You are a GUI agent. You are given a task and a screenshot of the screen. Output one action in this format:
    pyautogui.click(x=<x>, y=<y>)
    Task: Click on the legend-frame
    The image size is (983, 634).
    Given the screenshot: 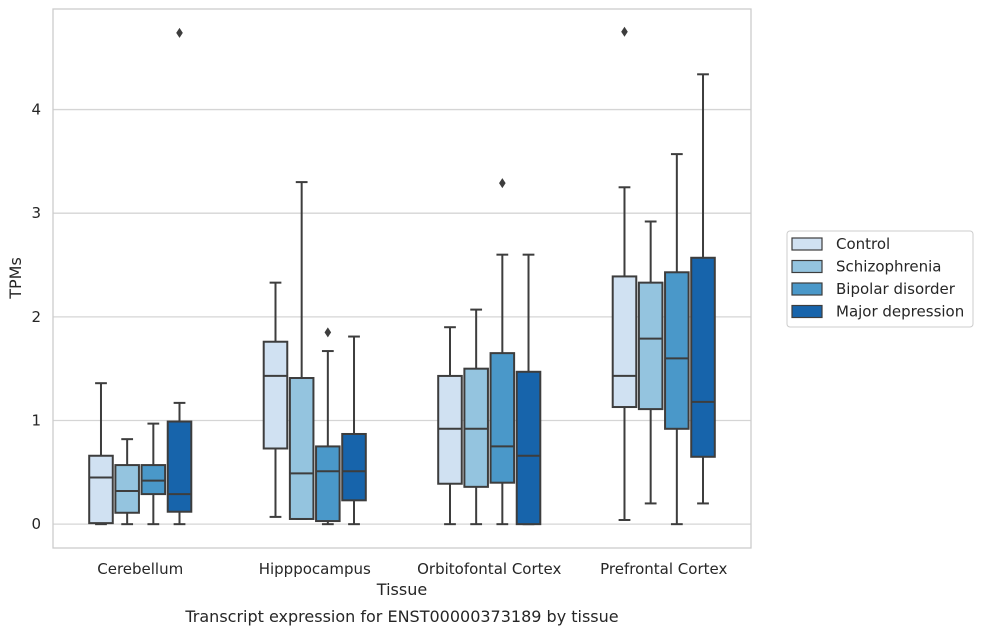 What is the action you would take?
    pyautogui.click(x=880, y=279)
    